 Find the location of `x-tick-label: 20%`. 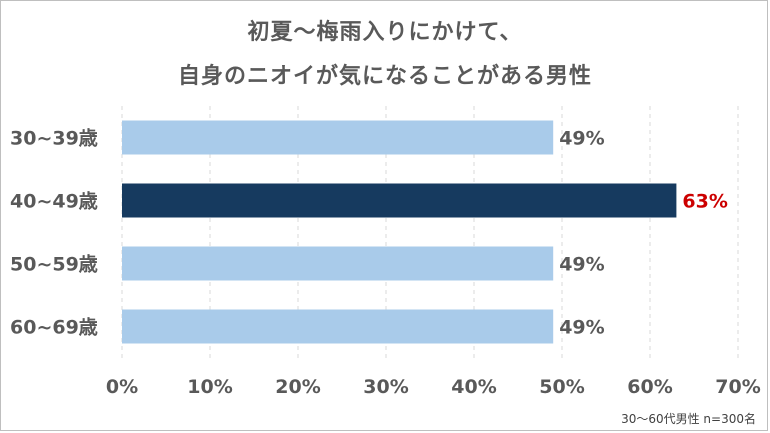

x-tick-label: 20% is located at coordinates (297, 387).